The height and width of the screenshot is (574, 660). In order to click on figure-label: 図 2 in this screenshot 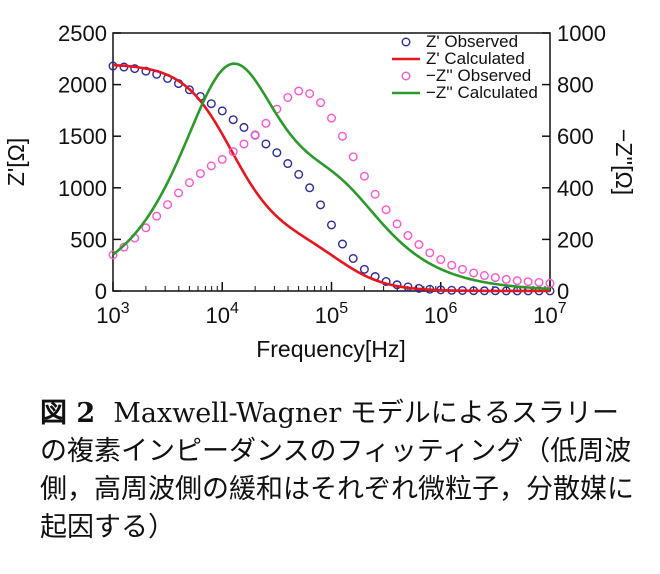, I will do `click(68, 413)`.